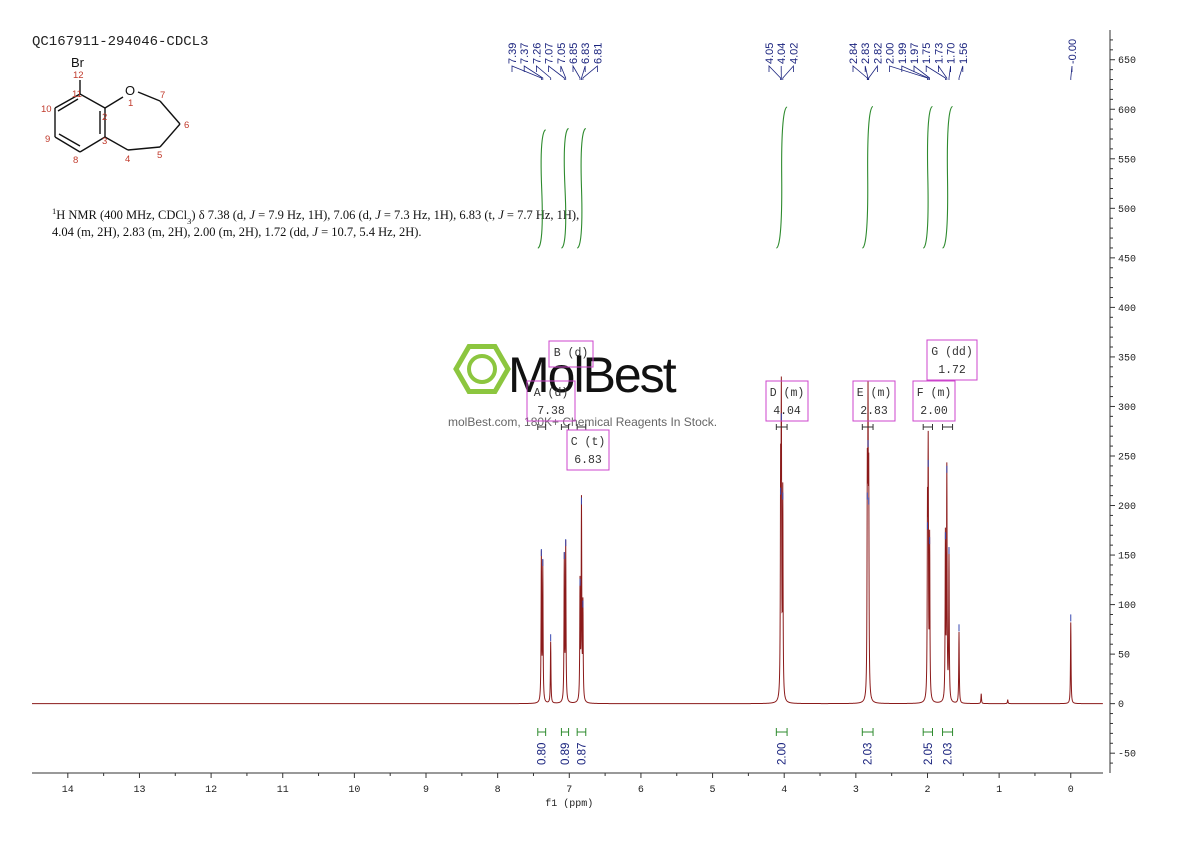 This screenshot has height=841, width=1190. Describe the element at coordinates (787, 405) in the screenshot. I see `multiplet-d: D (m) 4.04` at that location.